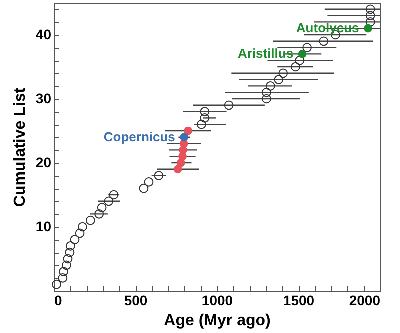 This screenshot has height=333, width=400. I want to click on x-axis-title: Age (Myr ago), so click(217, 321).